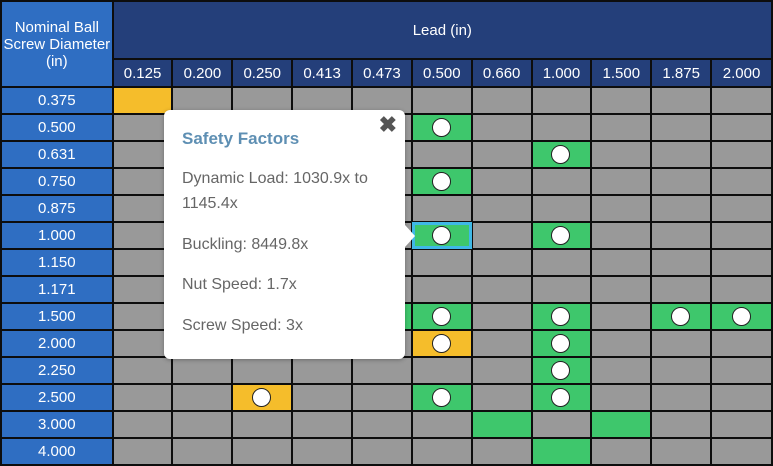  I want to click on diameter-row-header: 1.150, so click(57, 262).